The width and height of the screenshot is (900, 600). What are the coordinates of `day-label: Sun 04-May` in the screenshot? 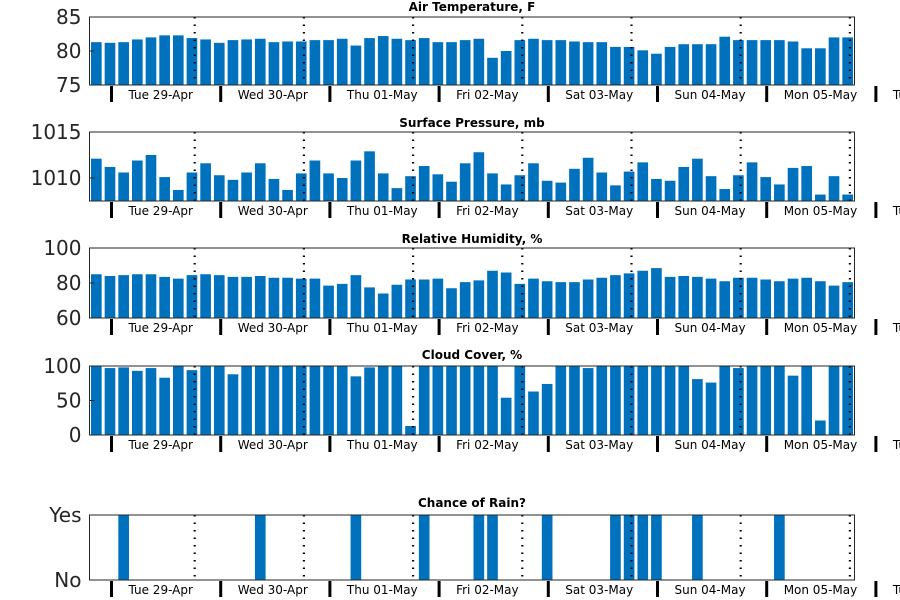 It's located at (710, 445).